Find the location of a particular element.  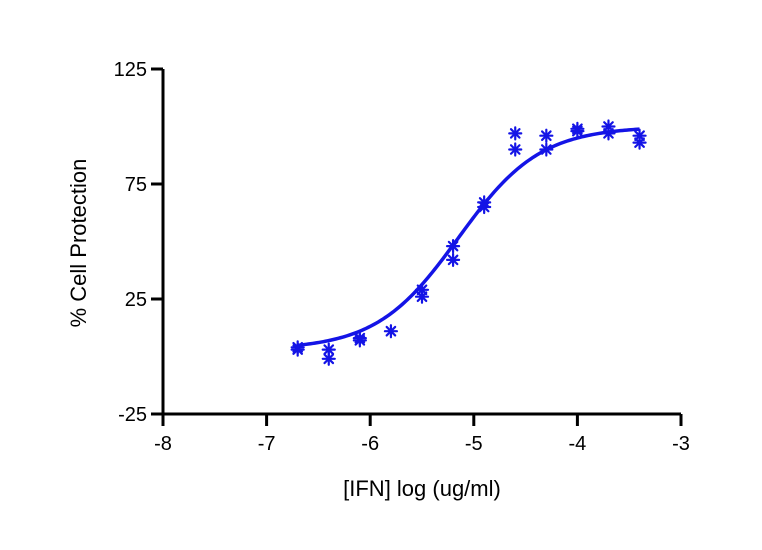

y-axis-title: % Cell Protection is located at coordinates (78, 243).